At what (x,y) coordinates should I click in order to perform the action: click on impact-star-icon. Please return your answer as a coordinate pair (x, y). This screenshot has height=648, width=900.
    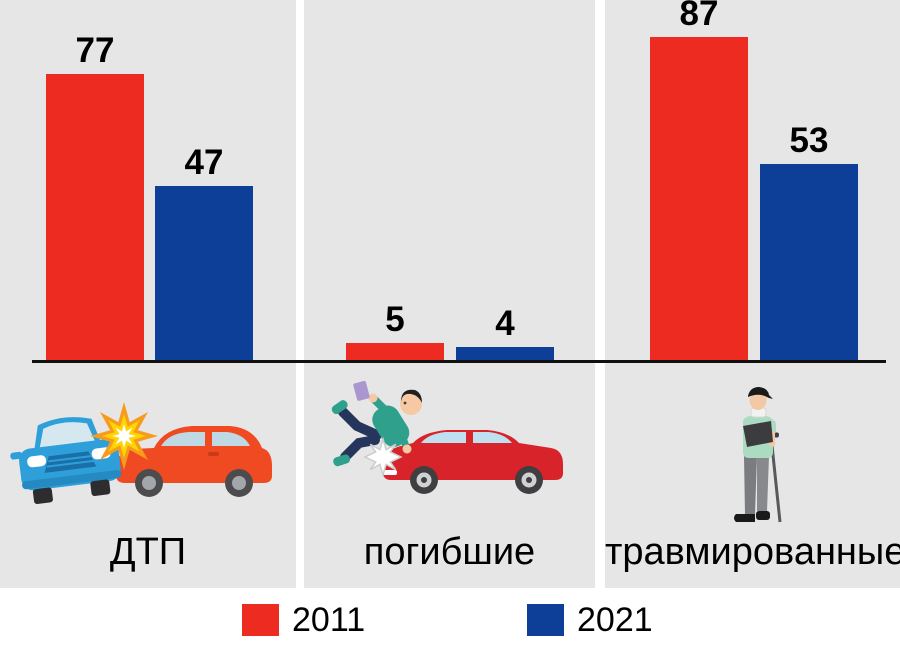
    Looking at the image, I should click on (383, 457).